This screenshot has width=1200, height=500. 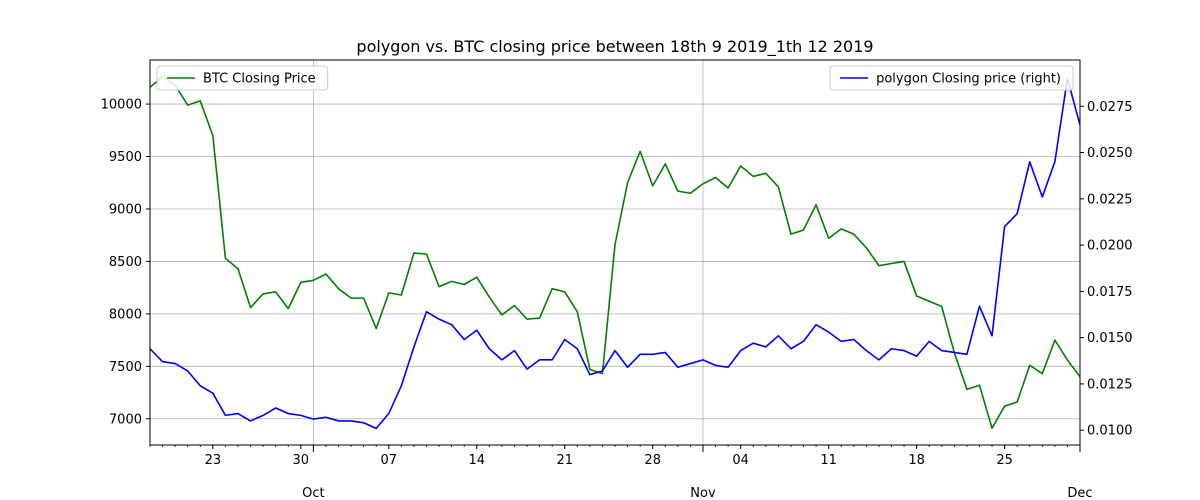 What do you see at coordinates (259, 79) in the screenshot?
I see `legend-label: BTC Closing Price` at bounding box center [259, 79].